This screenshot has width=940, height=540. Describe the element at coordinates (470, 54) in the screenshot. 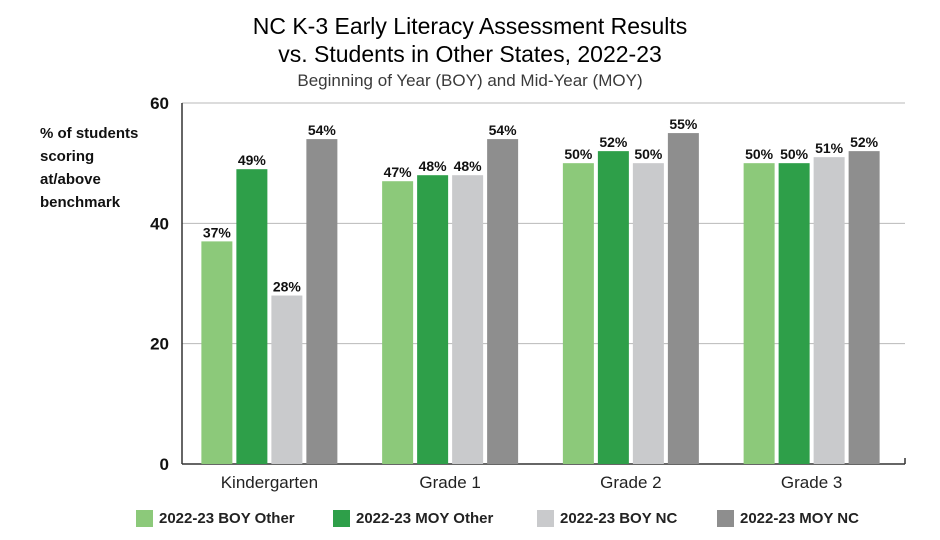

I see `chart-title-line-2: vs. Students in Other States, 2022-23` at that location.